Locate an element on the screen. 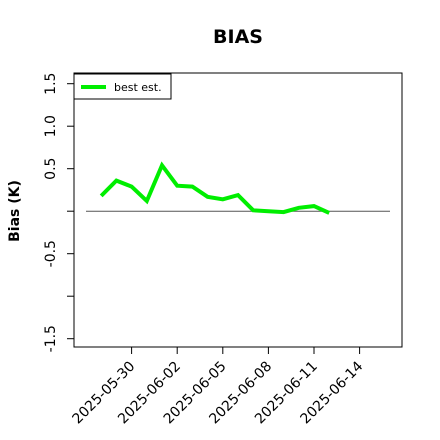 The image size is (440, 440). series-line is located at coordinates (215, 188).